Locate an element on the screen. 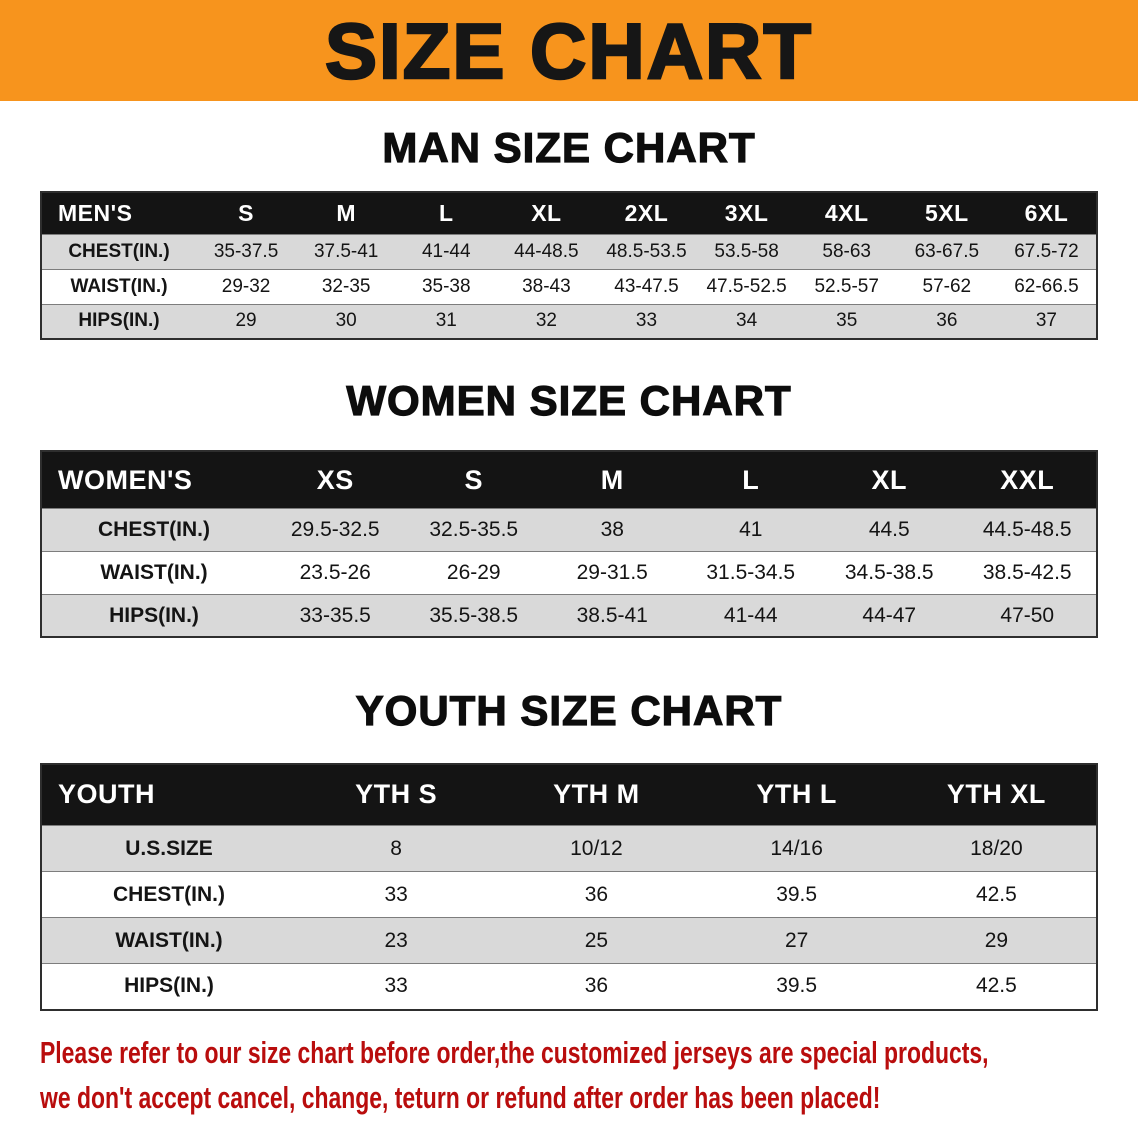 The width and height of the screenshot is (1138, 1132). table-title-cell: MEN'S is located at coordinates (118, 213).